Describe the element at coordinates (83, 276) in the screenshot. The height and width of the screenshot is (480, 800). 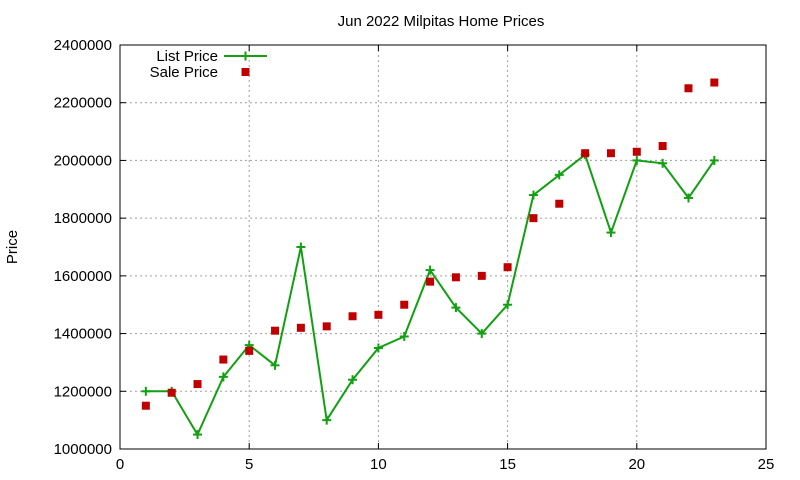
I see `y-tick-label: 1600000` at that location.